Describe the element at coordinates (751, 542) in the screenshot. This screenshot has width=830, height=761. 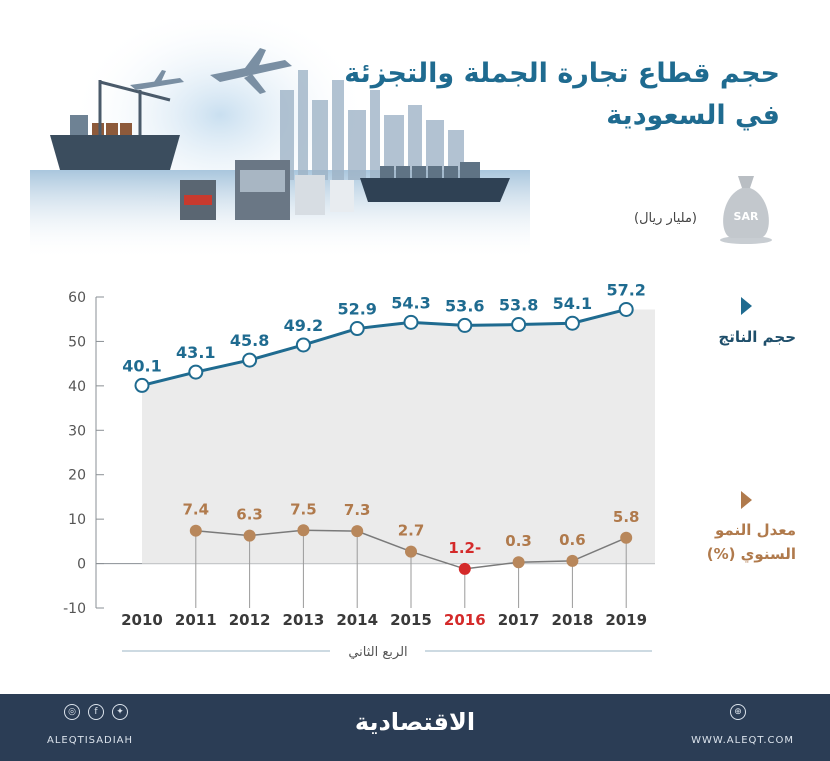
I see `legend-growth-label: معدل النمو السنوي (%)` at that location.